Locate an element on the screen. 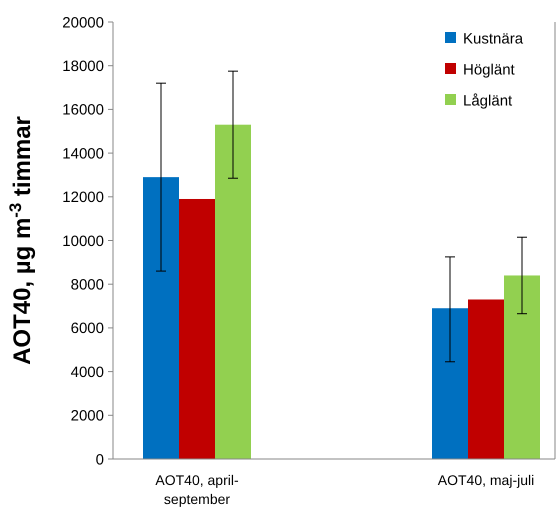  y-tick-label: 14000 is located at coordinates (83, 153).